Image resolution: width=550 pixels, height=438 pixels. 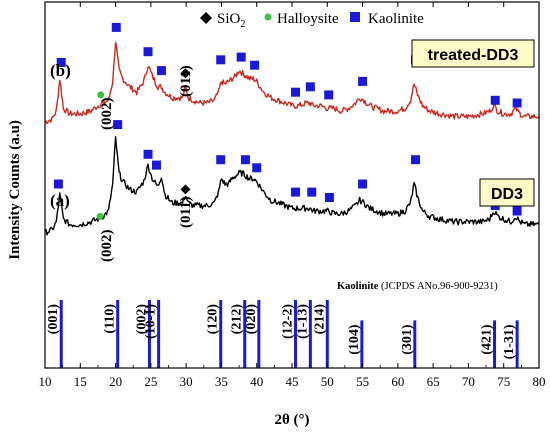 I want to click on legend-label-kaolinite: Kaolinite, so click(x=396, y=19).